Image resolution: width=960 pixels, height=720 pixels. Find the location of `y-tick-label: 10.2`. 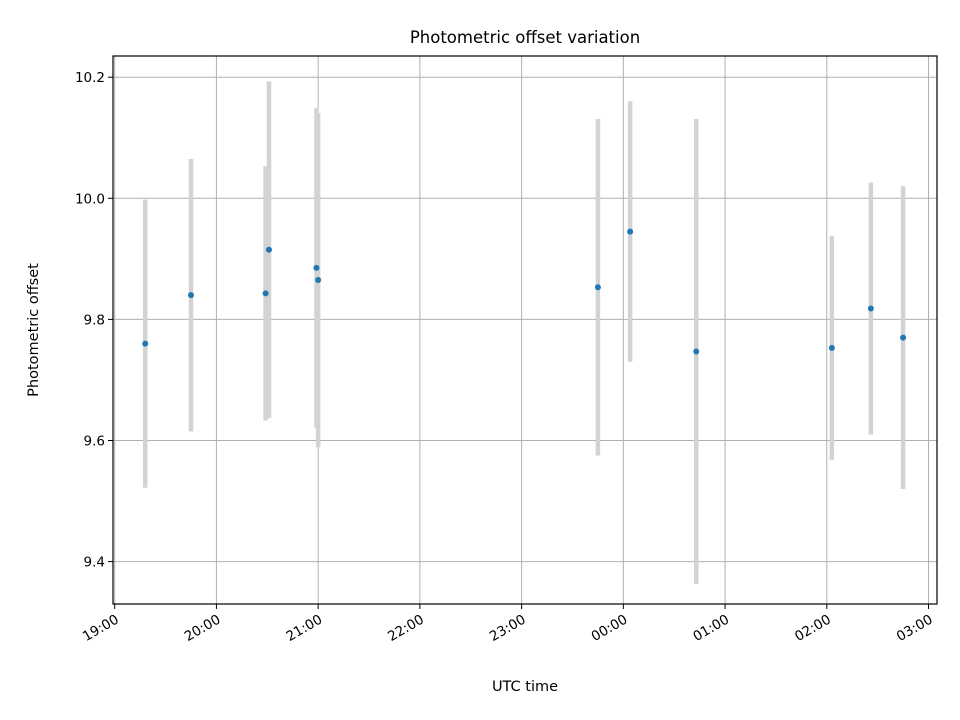

y-tick-label: 10.2 is located at coordinates (90, 78).